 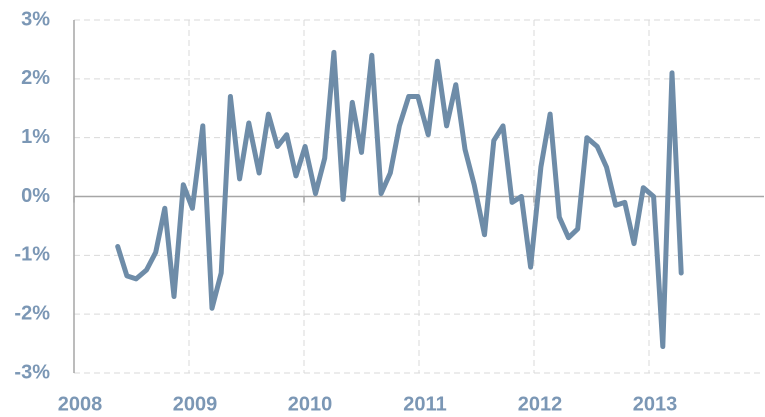 What do you see at coordinates (35, 78) in the screenshot?
I see `y-tick-label: 2%` at bounding box center [35, 78].